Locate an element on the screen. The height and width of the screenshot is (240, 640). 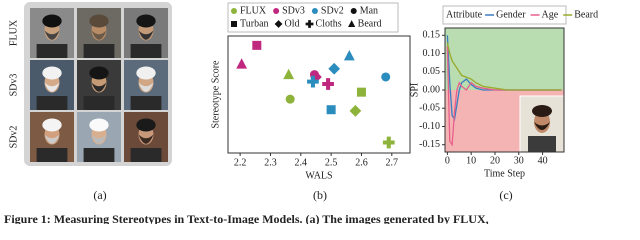
plot-frame is located at coordinates (504, 90).